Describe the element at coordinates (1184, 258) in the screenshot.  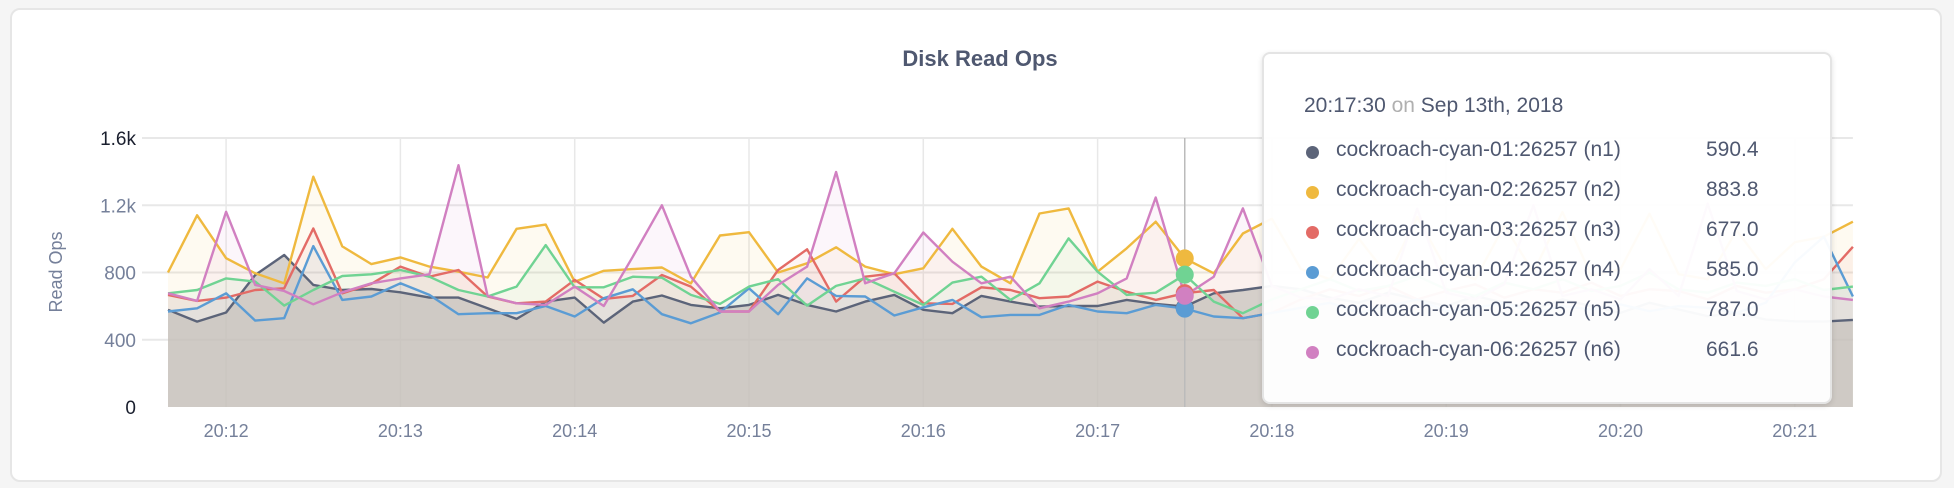
I see `hover-marker-n2` at that location.